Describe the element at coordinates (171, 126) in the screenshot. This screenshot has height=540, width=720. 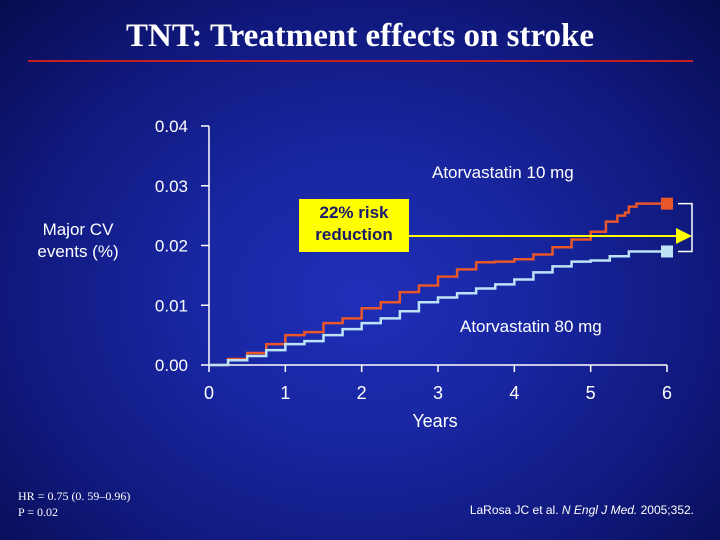
I see `y-tick-label: 0.04` at that location.